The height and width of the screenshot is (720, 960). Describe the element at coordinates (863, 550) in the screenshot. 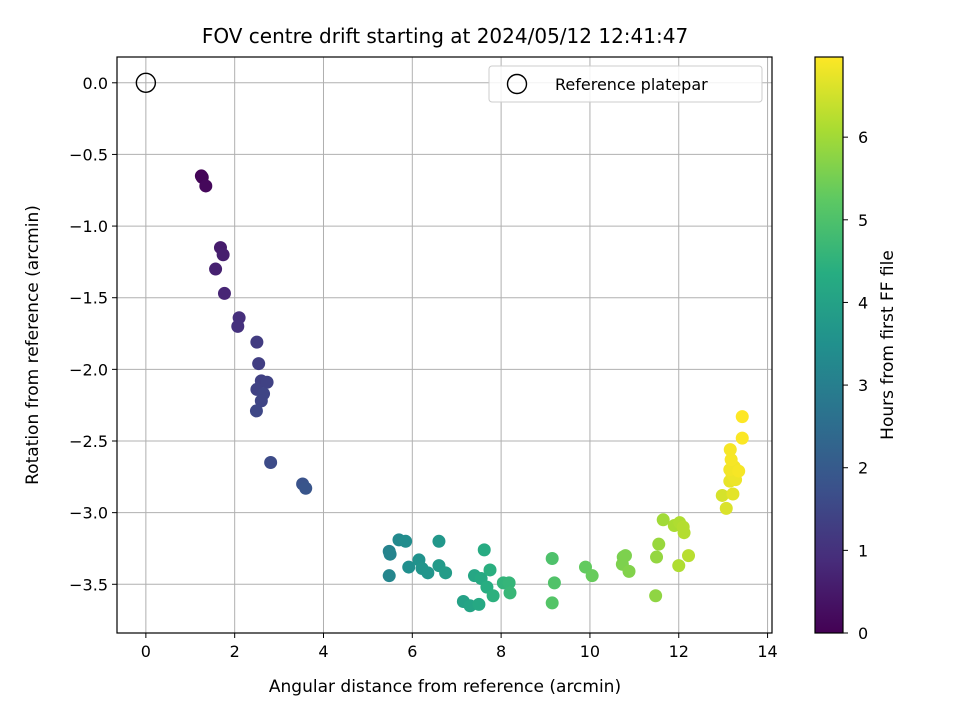

I see `colorbar-tick-label: 1` at that location.